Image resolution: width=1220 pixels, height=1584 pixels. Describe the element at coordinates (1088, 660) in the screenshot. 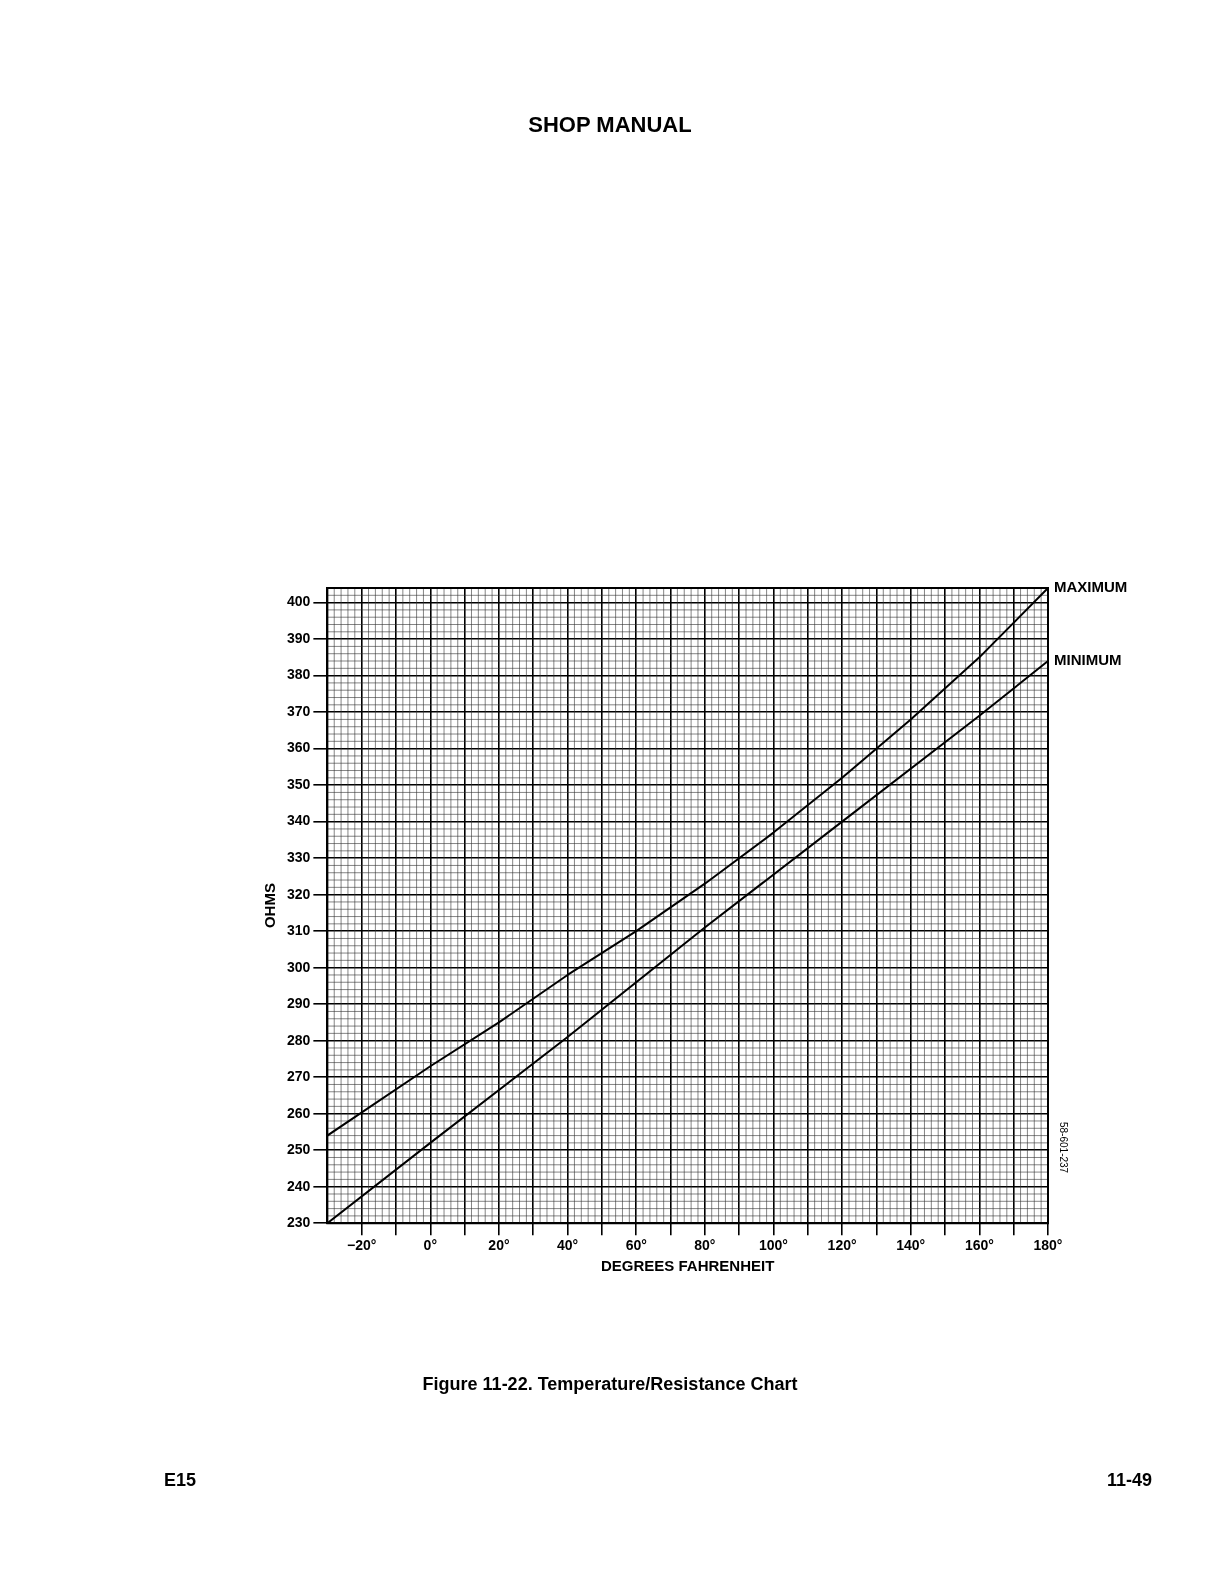

I see `series-label: MINIMUM` at that location.